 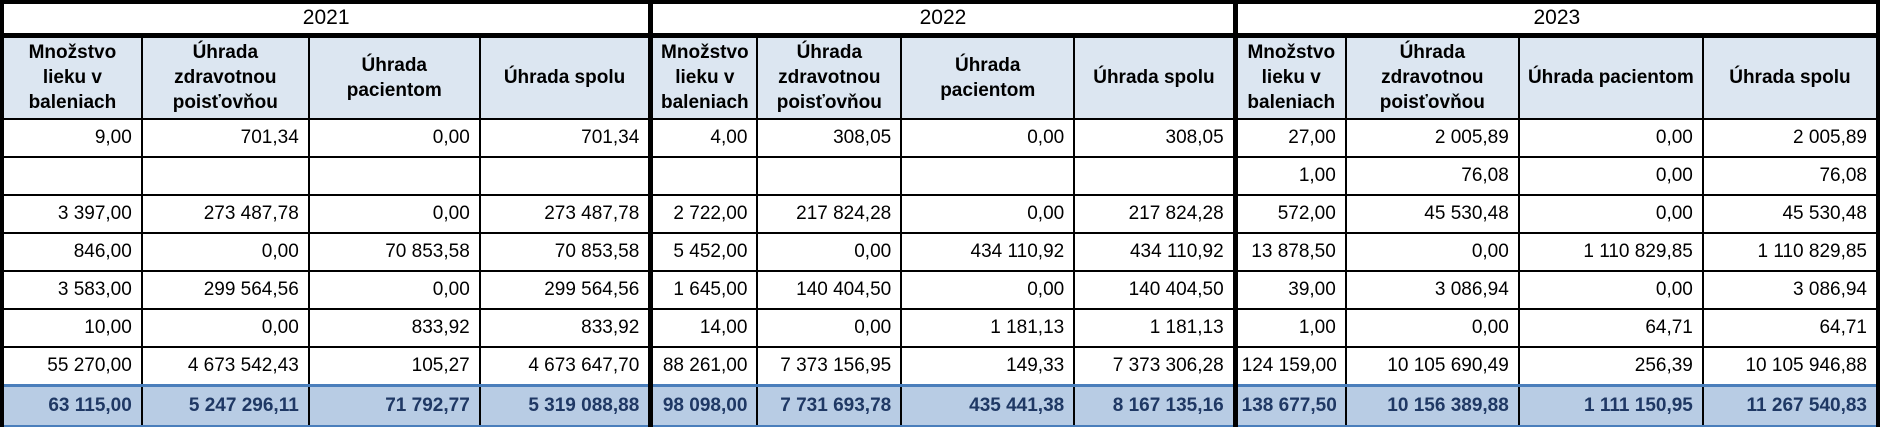 What do you see at coordinates (394, 405) in the screenshot?
I see `total-cell: 71 792,77` at bounding box center [394, 405].